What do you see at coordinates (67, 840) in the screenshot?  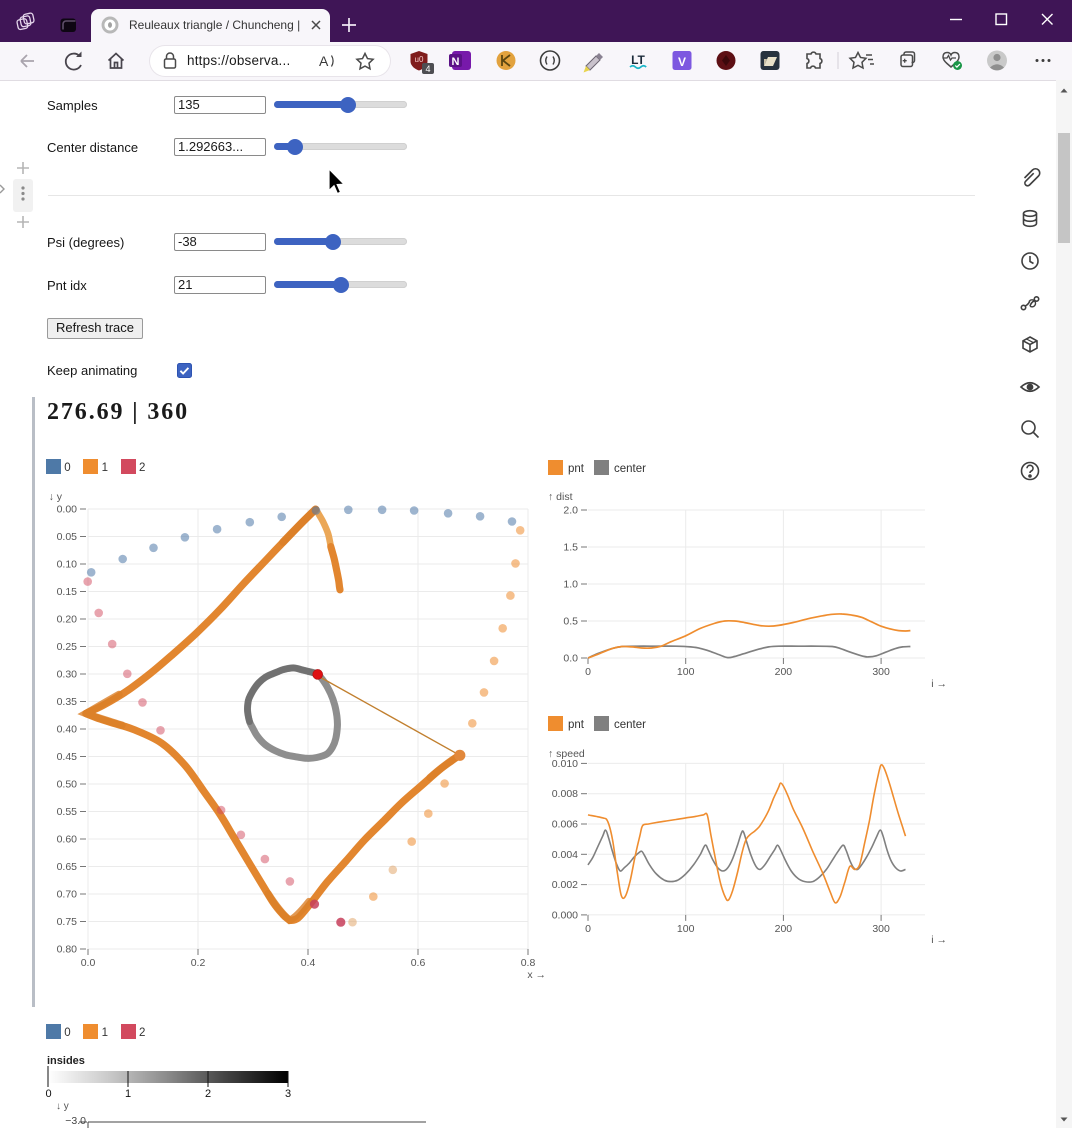 I see `svg-text: 0.60` at bounding box center [67, 840].